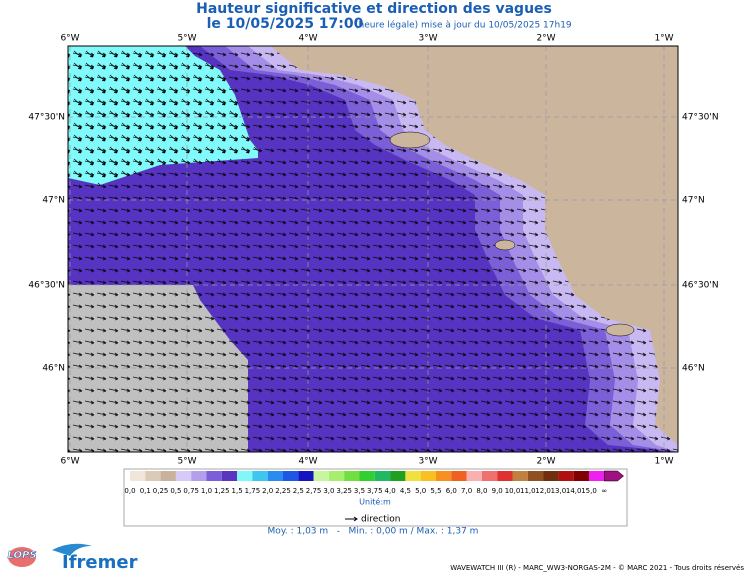 The height and width of the screenshot is (580, 748). What do you see at coordinates (267, 491) in the screenshot?
I see `legend-label: 2,0` at bounding box center [267, 491].